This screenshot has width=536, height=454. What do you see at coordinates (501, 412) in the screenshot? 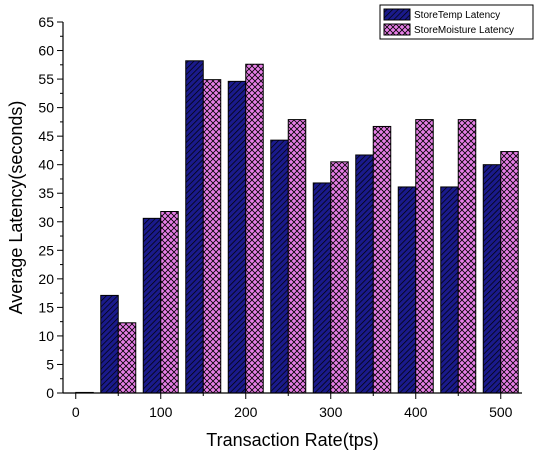
I see `x-tick-label-500: 500` at bounding box center [501, 412].